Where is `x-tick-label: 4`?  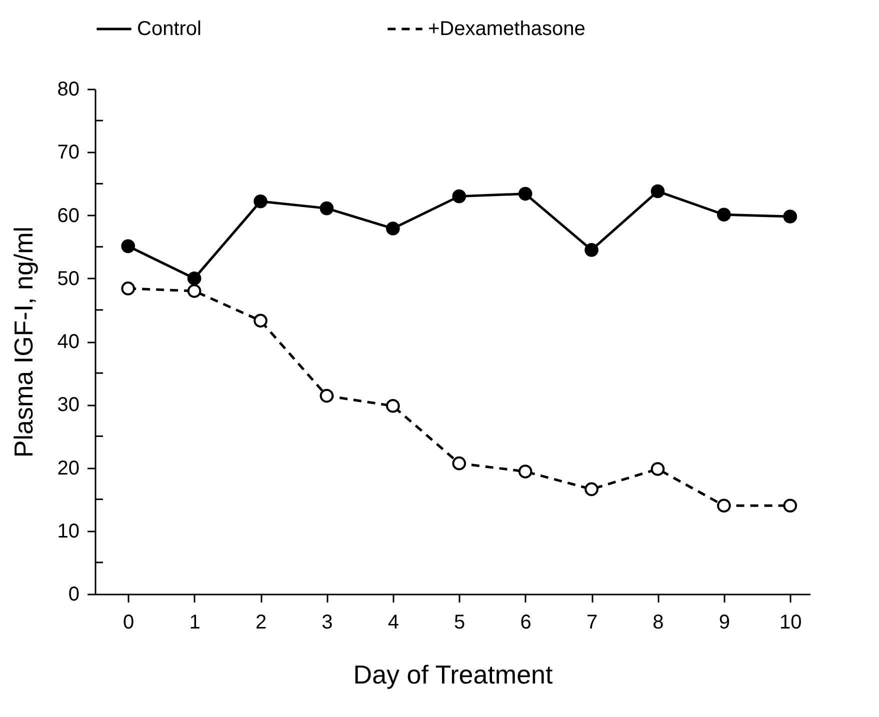 x-tick-label: 4 is located at coordinates (393, 623).